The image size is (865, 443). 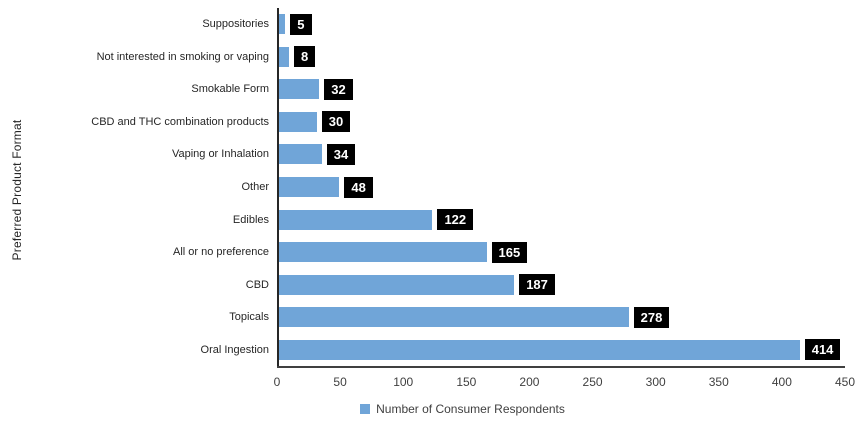 I want to click on value-label: 48, so click(x=358, y=187).